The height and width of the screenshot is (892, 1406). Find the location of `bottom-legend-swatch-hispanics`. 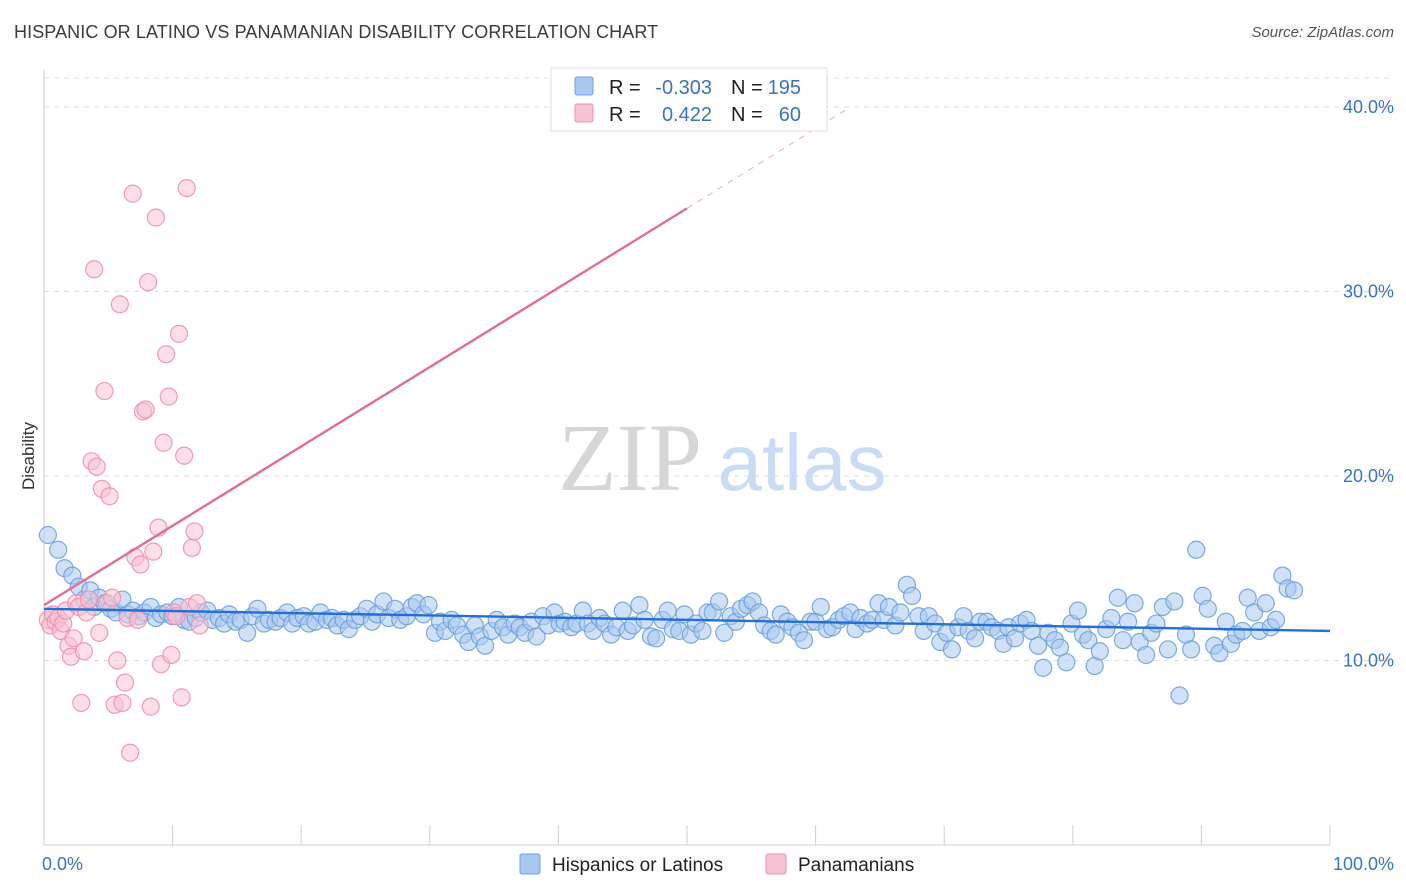

bottom-legend-swatch-hispanics is located at coordinates (530, 864).